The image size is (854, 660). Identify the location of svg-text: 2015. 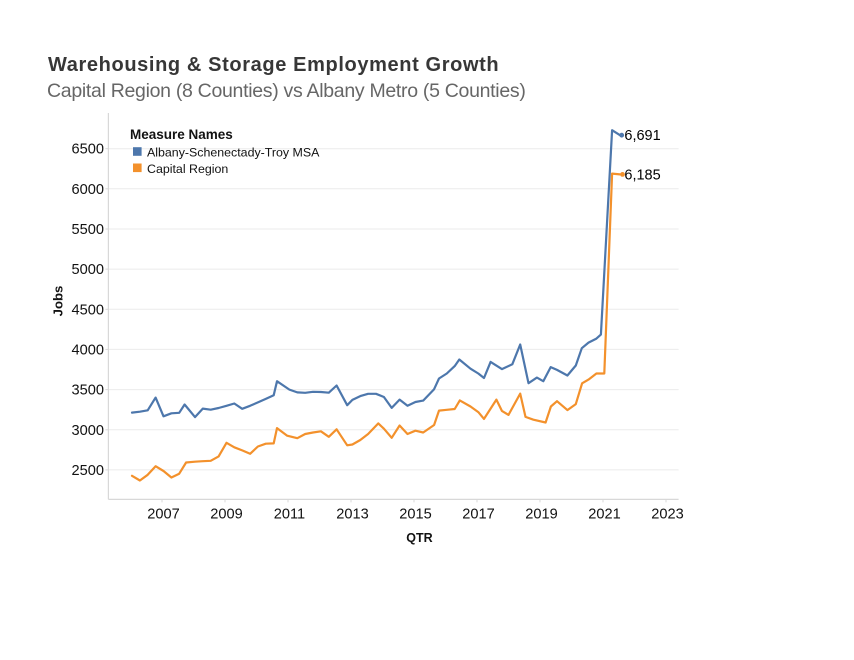
(415, 515).